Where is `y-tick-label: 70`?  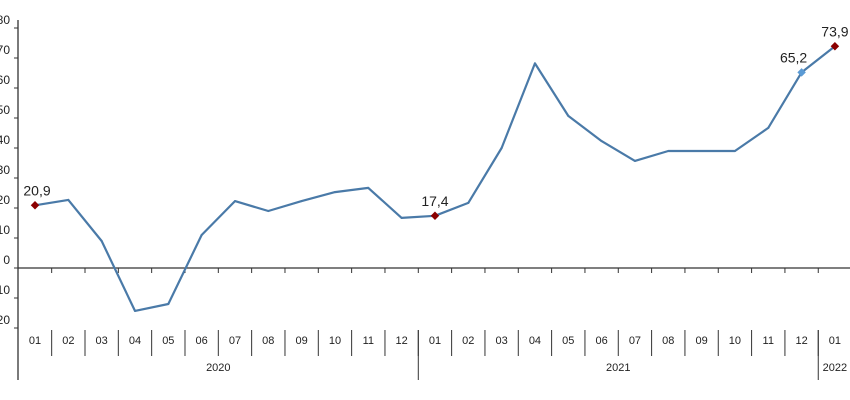 y-tick-label: 70 is located at coordinates (5, 50).